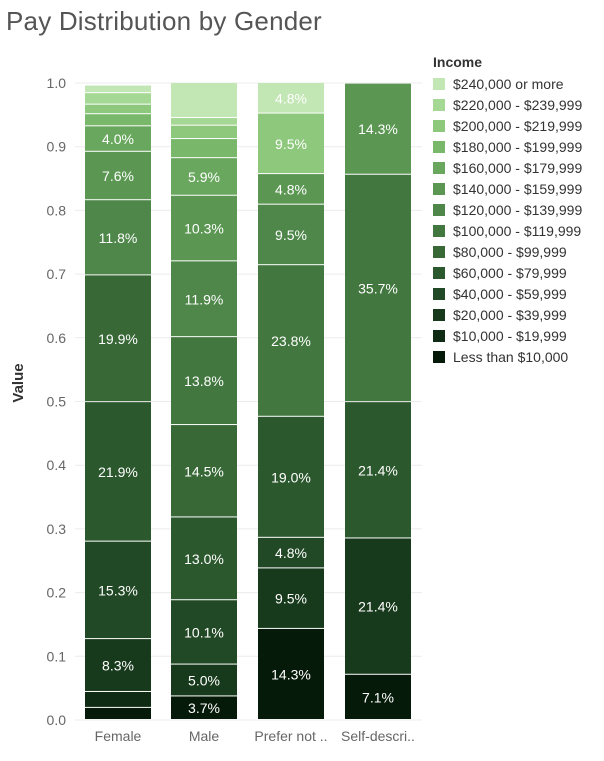 The image size is (604, 761). I want to click on legend-label: $80,000 - $99,999, so click(510, 251).